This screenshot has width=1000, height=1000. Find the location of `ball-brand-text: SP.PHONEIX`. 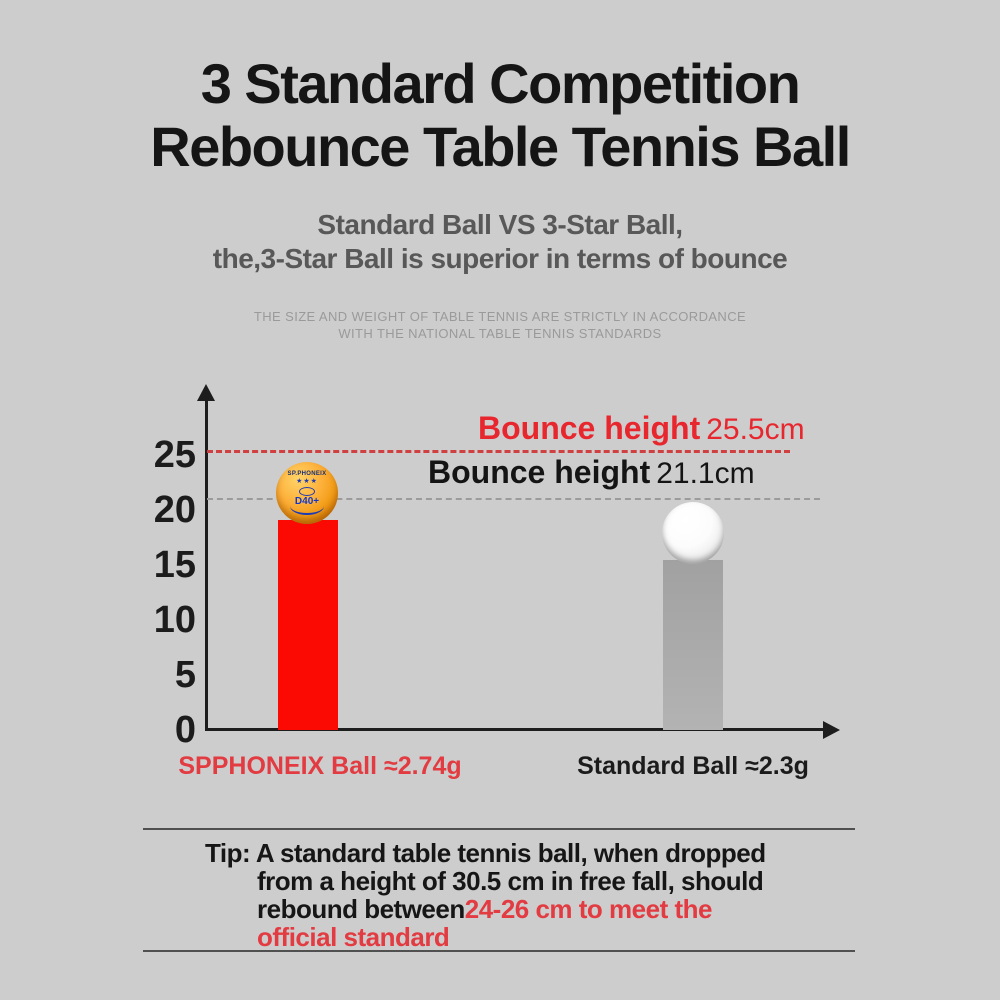

ball-brand-text: SP.PHONEIX is located at coordinates (307, 473).